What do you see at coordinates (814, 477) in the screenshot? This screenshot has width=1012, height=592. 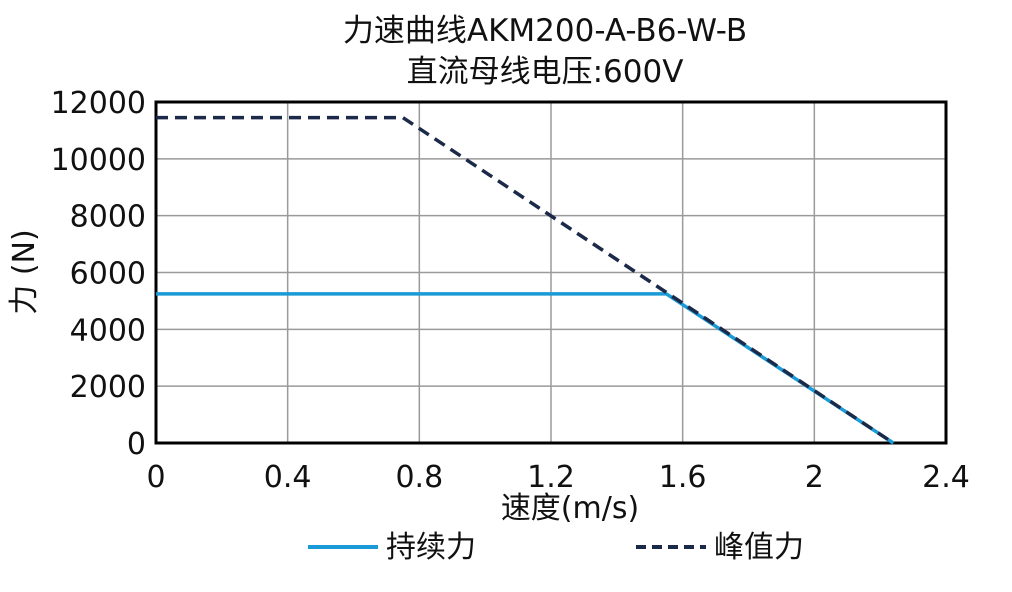 I see `x-tick-label: 2` at bounding box center [814, 477].